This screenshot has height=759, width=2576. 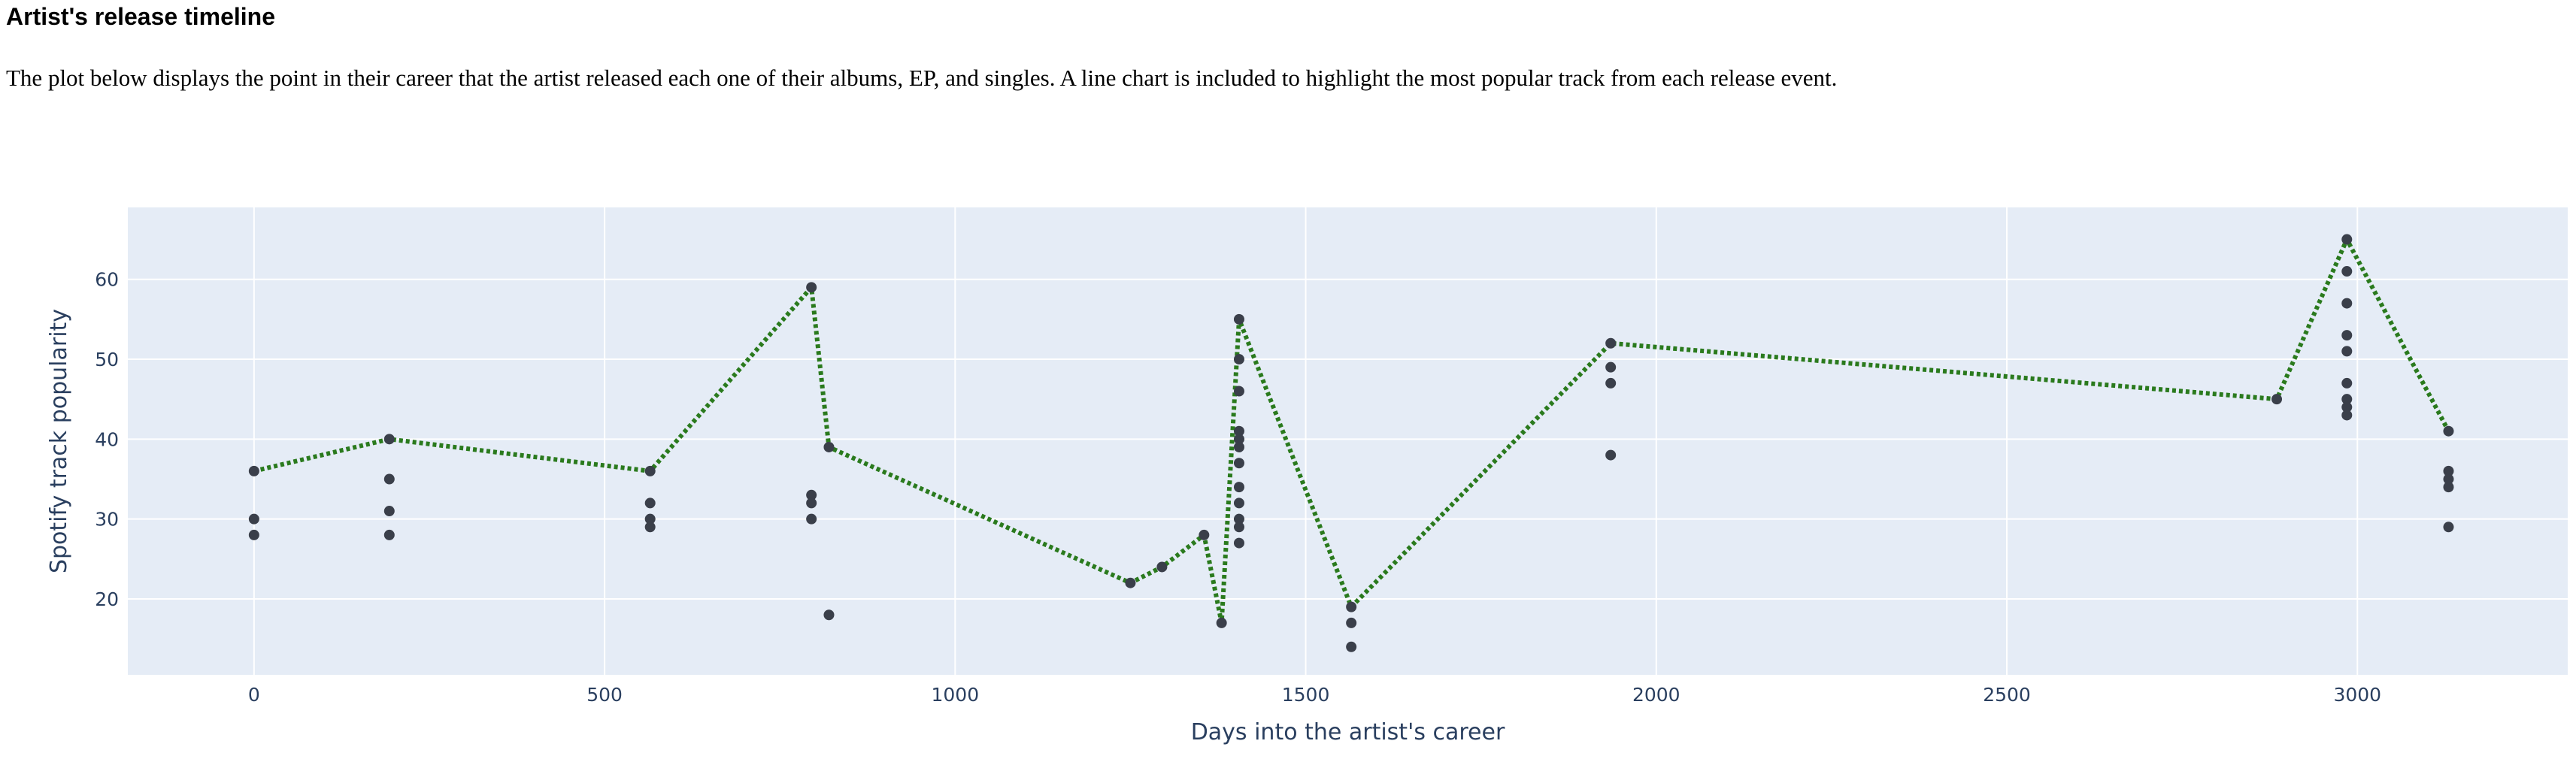 What do you see at coordinates (956, 695) in the screenshot?
I see `x-tick-label: 1000` at bounding box center [956, 695].